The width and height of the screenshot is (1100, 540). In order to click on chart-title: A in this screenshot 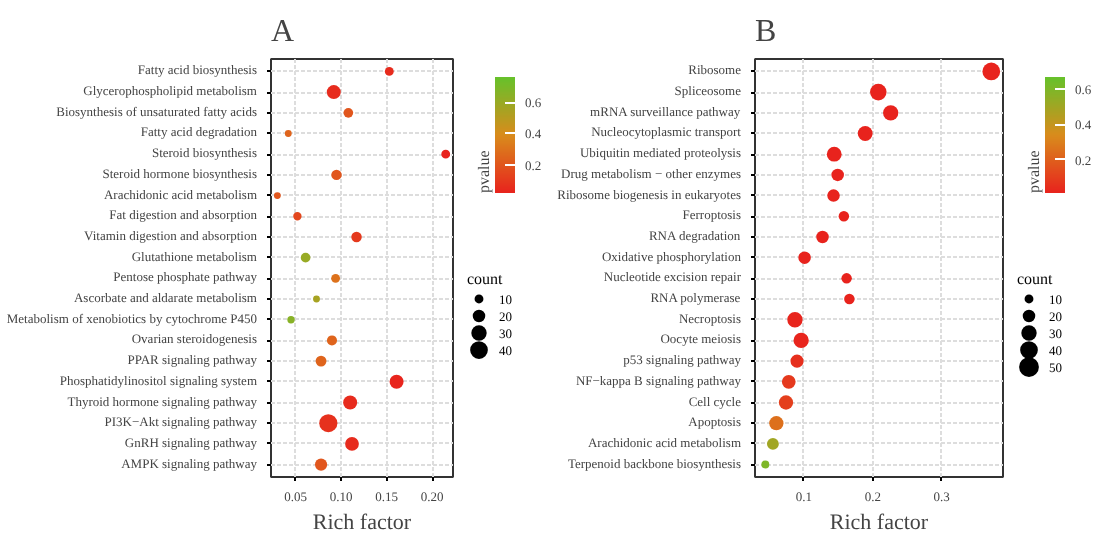, I will do `click(283, 32)`.